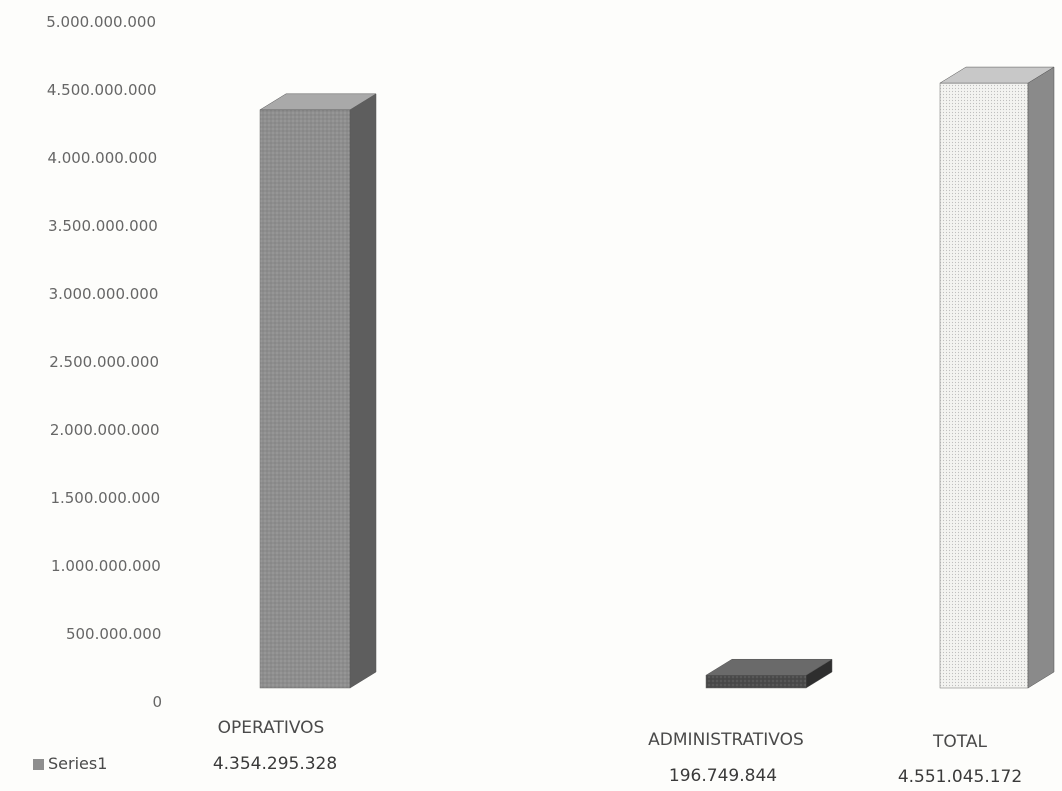 This screenshot has height=791, width=1062. Describe the element at coordinates (103, 226) in the screenshot. I see `y-tick-label: 3.500.000.000` at that location.